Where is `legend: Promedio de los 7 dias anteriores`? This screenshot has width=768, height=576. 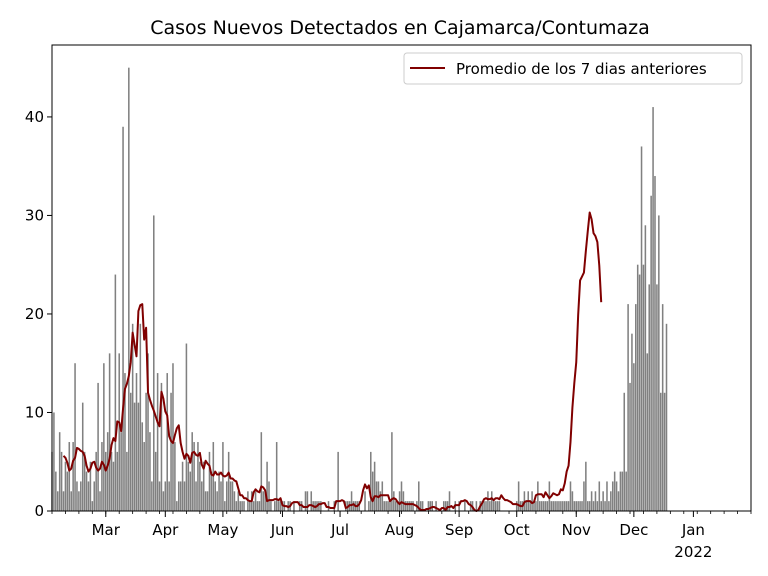 legend: Promedio de los 7 dias anteriores is located at coordinates (573, 68).